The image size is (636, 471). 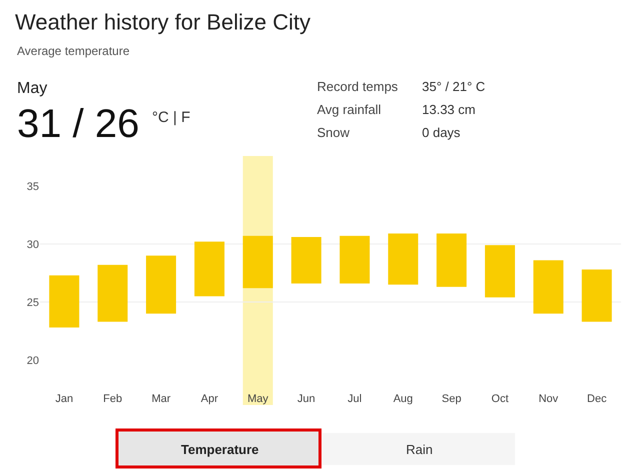 What do you see at coordinates (162, 21) in the screenshot?
I see `chart-title: Weather history for Belize City` at bounding box center [162, 21].